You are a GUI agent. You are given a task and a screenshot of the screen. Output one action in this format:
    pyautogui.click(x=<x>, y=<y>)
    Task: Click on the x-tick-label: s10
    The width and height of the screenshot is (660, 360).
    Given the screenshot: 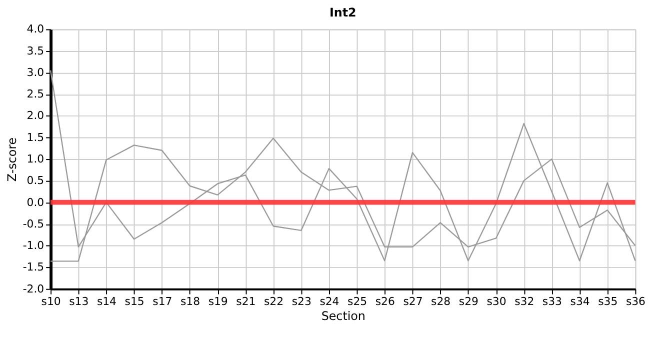 What is the action you would take?
    pyautogui.click(x=51, y=301)
    